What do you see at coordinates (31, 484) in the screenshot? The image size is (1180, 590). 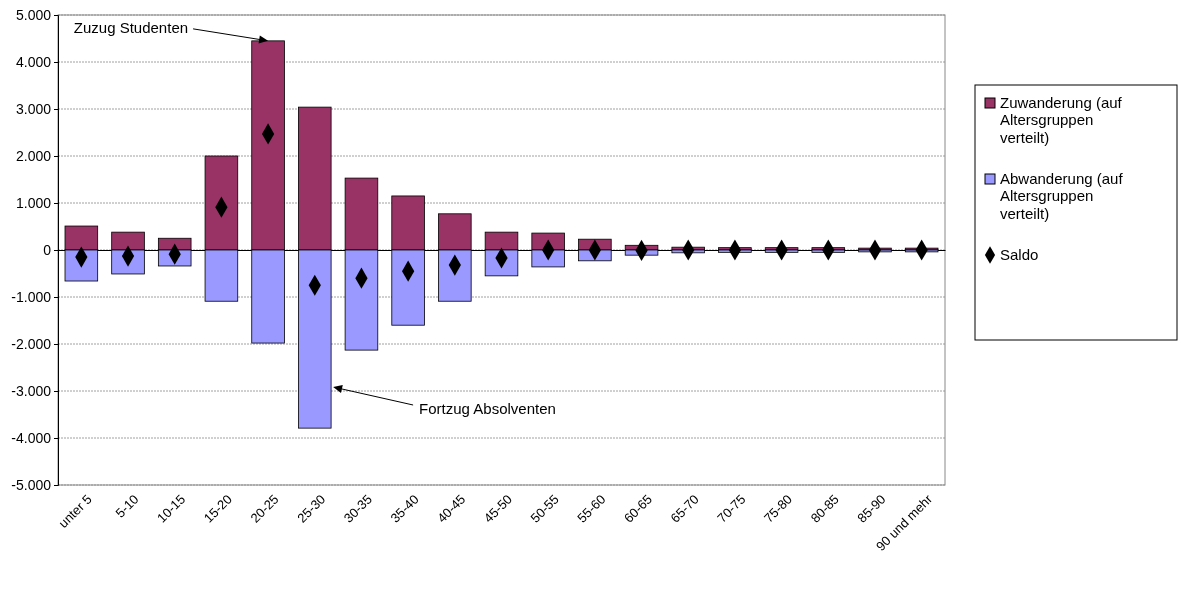 I see `y-tick-label: -5.000` at bounding box center [31, 484].